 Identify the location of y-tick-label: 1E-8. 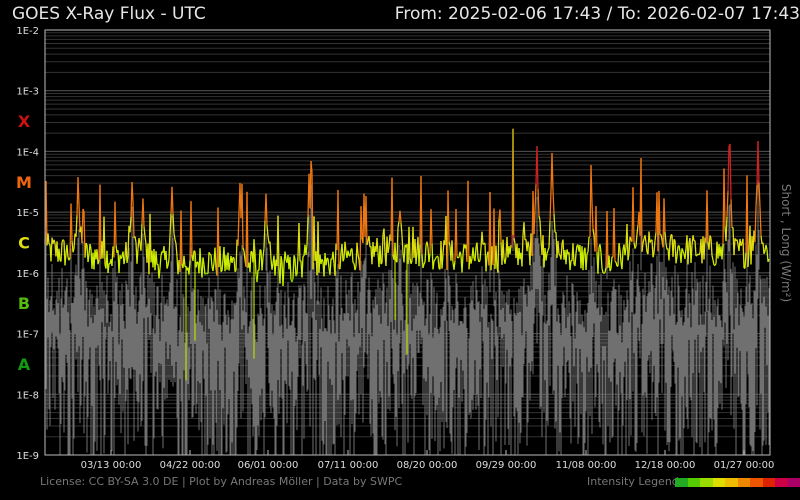
(27, 395).